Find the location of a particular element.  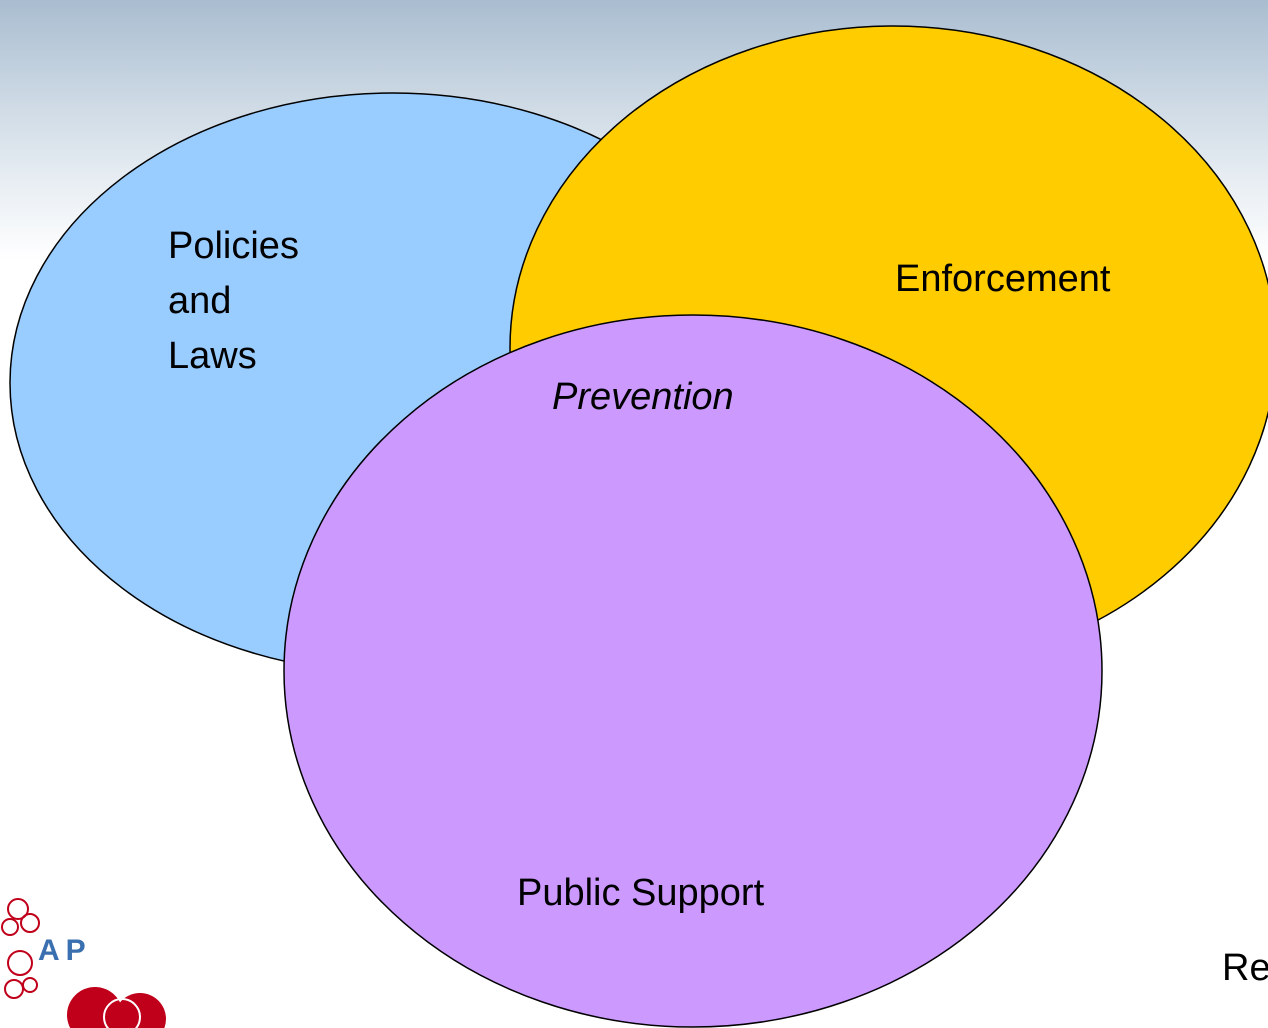

policies-label-line-1: Policies is located at coordinates (233, 246).